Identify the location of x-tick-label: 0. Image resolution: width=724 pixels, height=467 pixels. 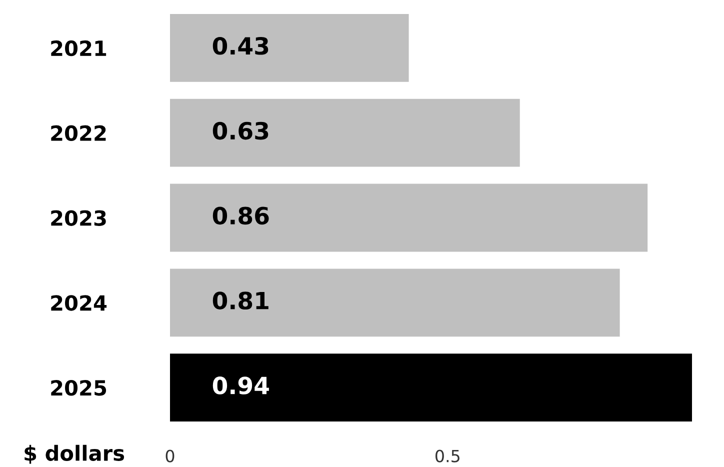
(170, 456).